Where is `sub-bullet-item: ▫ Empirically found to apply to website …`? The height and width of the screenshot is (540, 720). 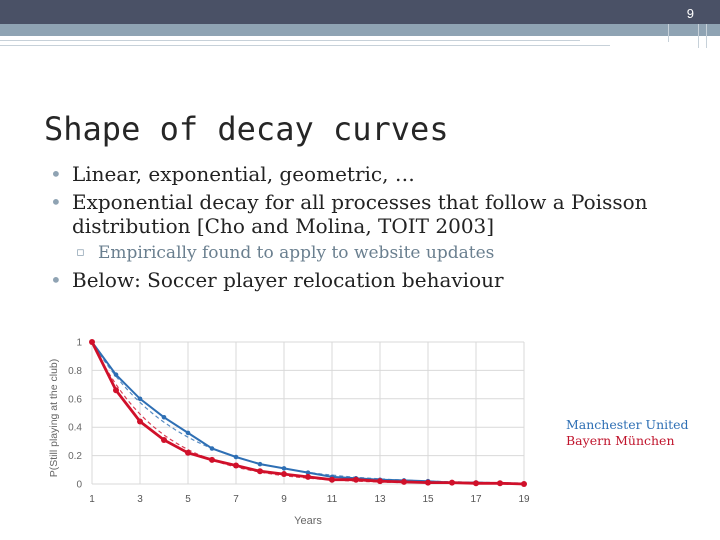 sub-bullet-item: ▫ Empirically found to apply to website … is located at coordinates (370, 253).